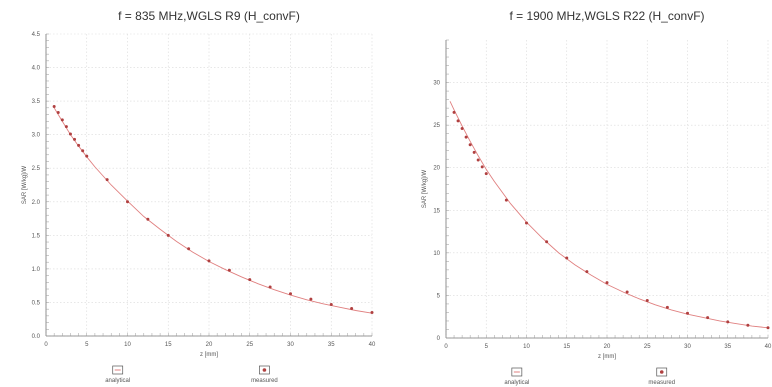 Image resolution: width=772 pixels, height=387 pixels. Describe the element at coordinates (36, 169) in the screenshot. I see `y-tick-label: 2.5` at that location.